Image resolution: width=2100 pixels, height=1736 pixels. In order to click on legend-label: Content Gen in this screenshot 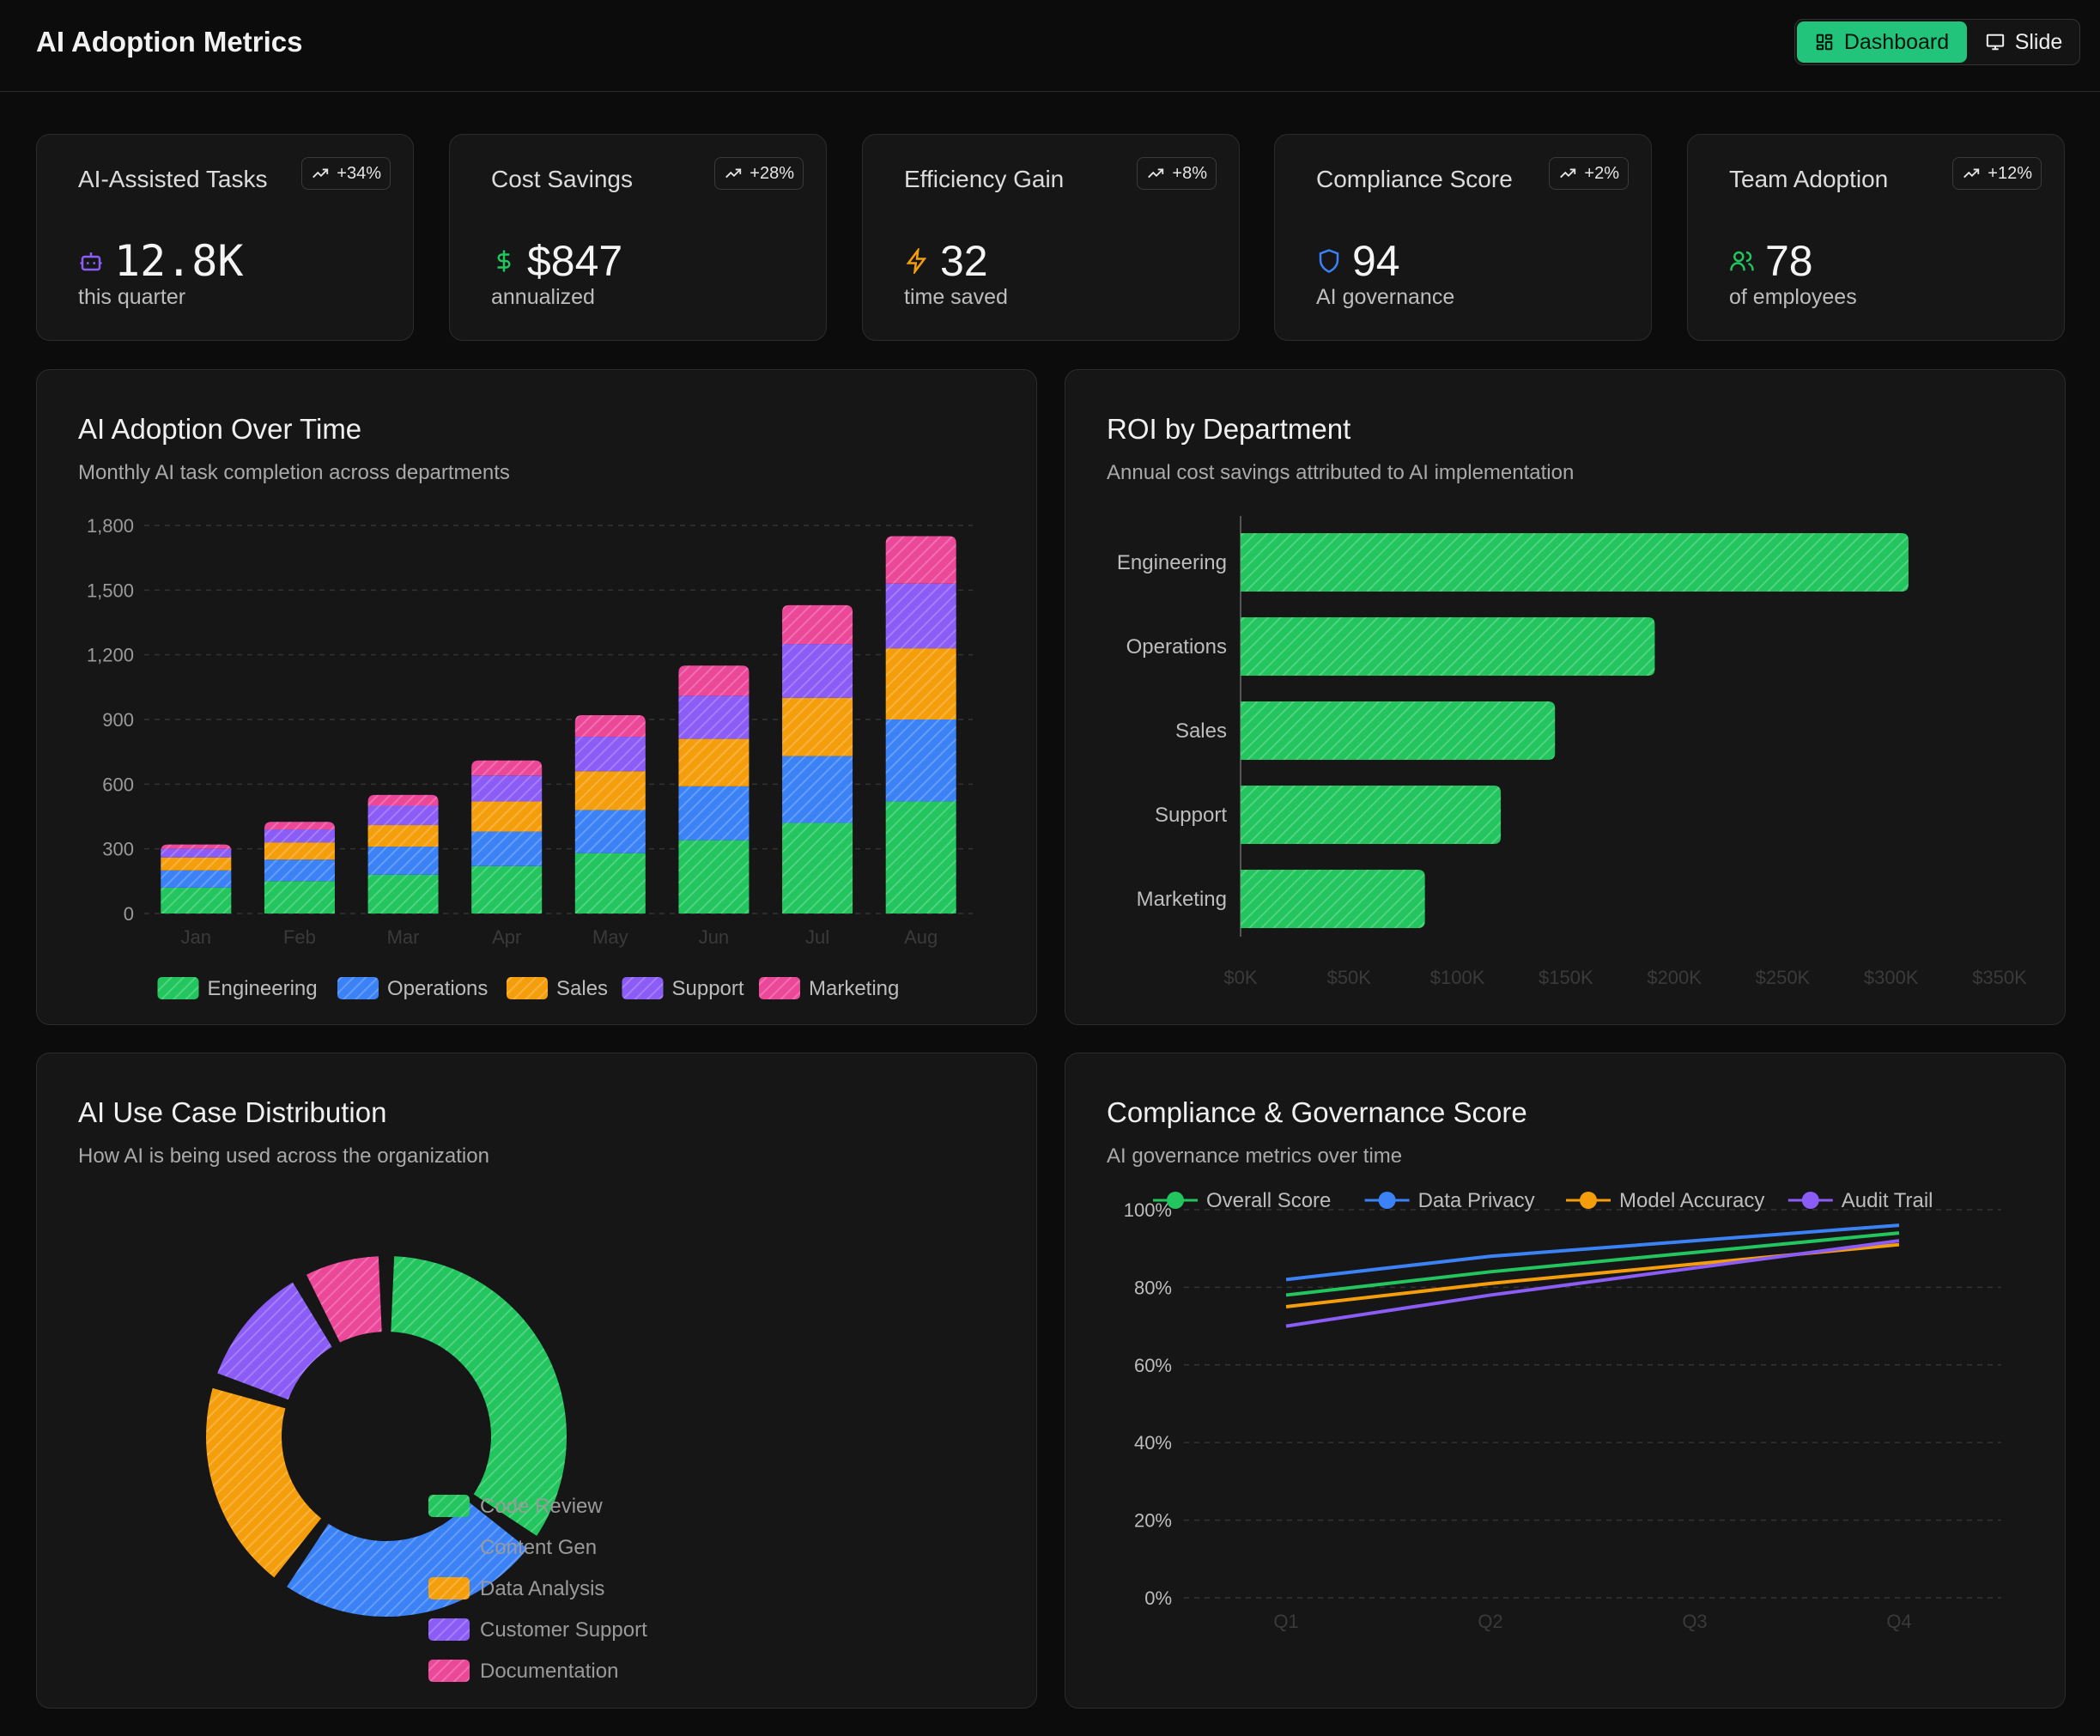, I will do `click(538, 1547)`.